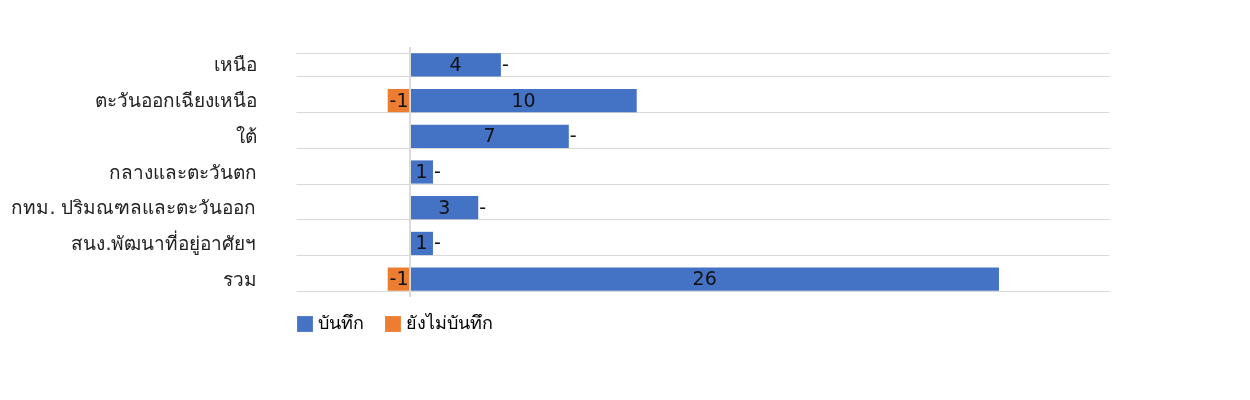 The image size is (1250, 400). What do you see at coordinates (239, 278) in the screenshot?
I see `y-tick-label: รวม` at bounding box center [239, 278].